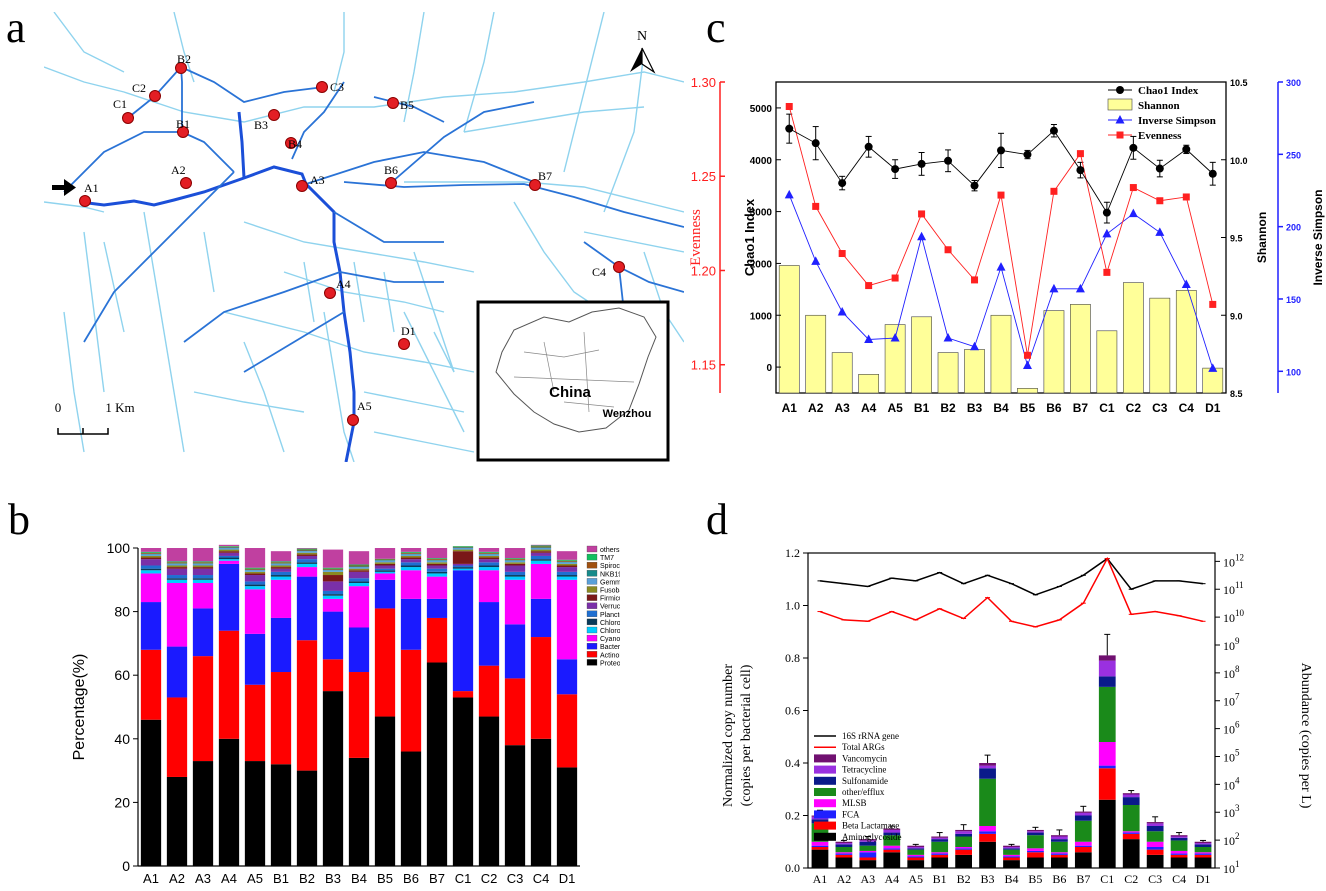  Describe the element at coordinates (489, 691) in the screenshot. I see `bar-C2-Actinobacteria` at that location.